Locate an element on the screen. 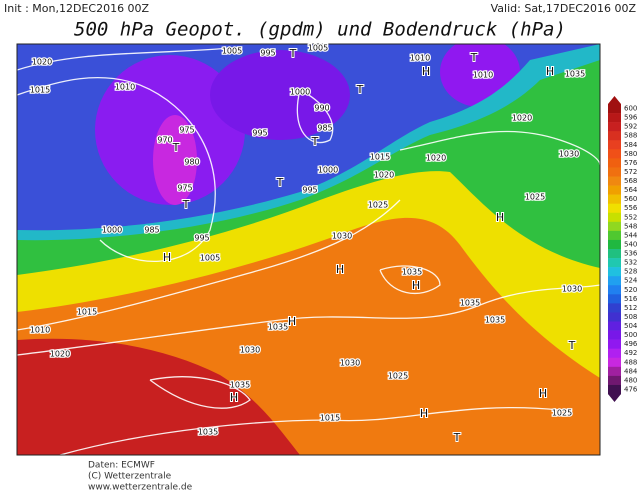 Image resolution: width=640 pixels, height=495 pixels. pressure-label: 970 is located at coordinates (164, 140).